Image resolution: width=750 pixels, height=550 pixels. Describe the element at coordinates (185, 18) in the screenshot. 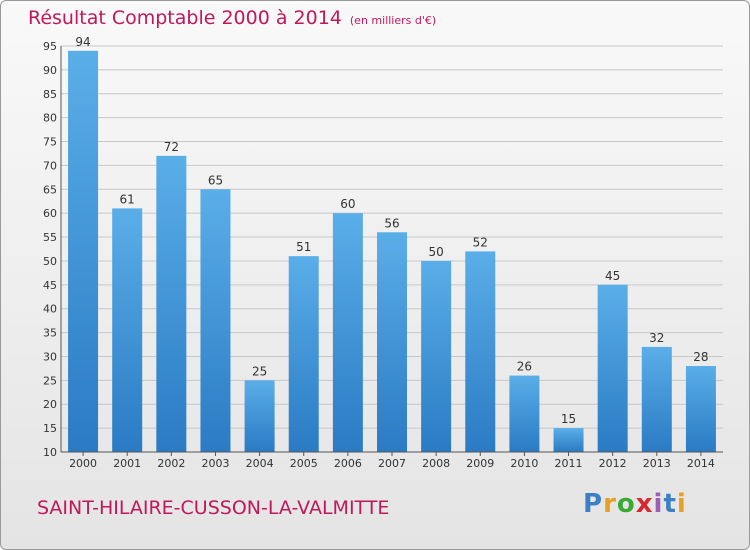

I see `chart-title-text: Résultat Comptable 2000 à 2014` at that location.